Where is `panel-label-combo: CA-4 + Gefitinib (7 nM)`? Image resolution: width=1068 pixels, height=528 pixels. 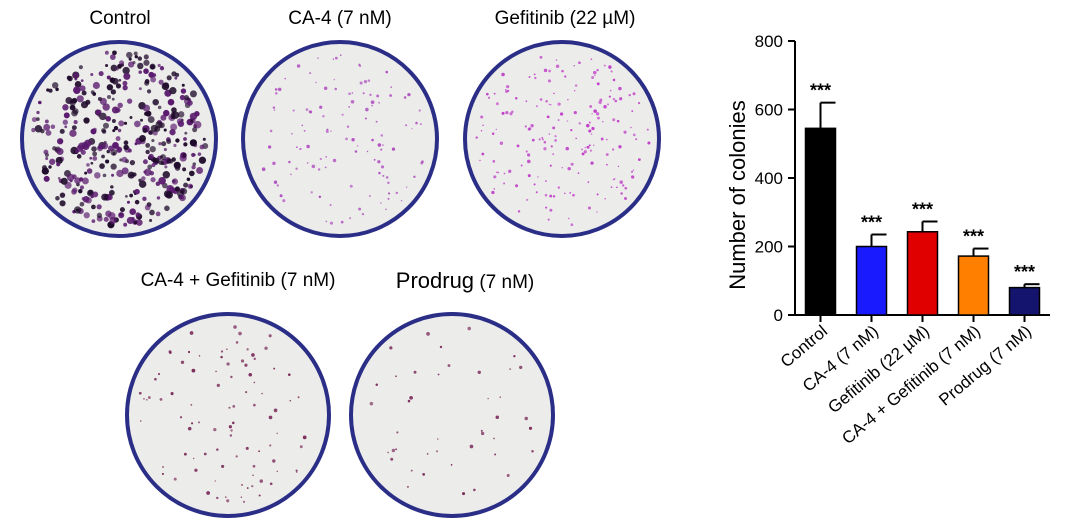
panel-label-combo: CA-4 + Gefitinib (7 nM) is located at coordinates (238, 281).